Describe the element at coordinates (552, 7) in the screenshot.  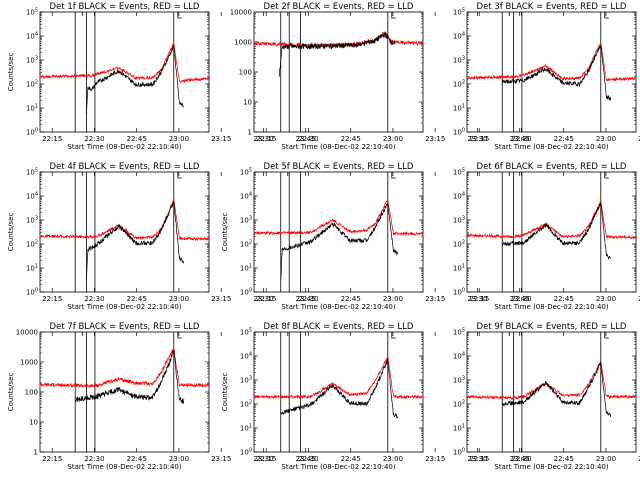
I see `panel-title: Det 3f BLACK = Events, RED = LLD` at that location.